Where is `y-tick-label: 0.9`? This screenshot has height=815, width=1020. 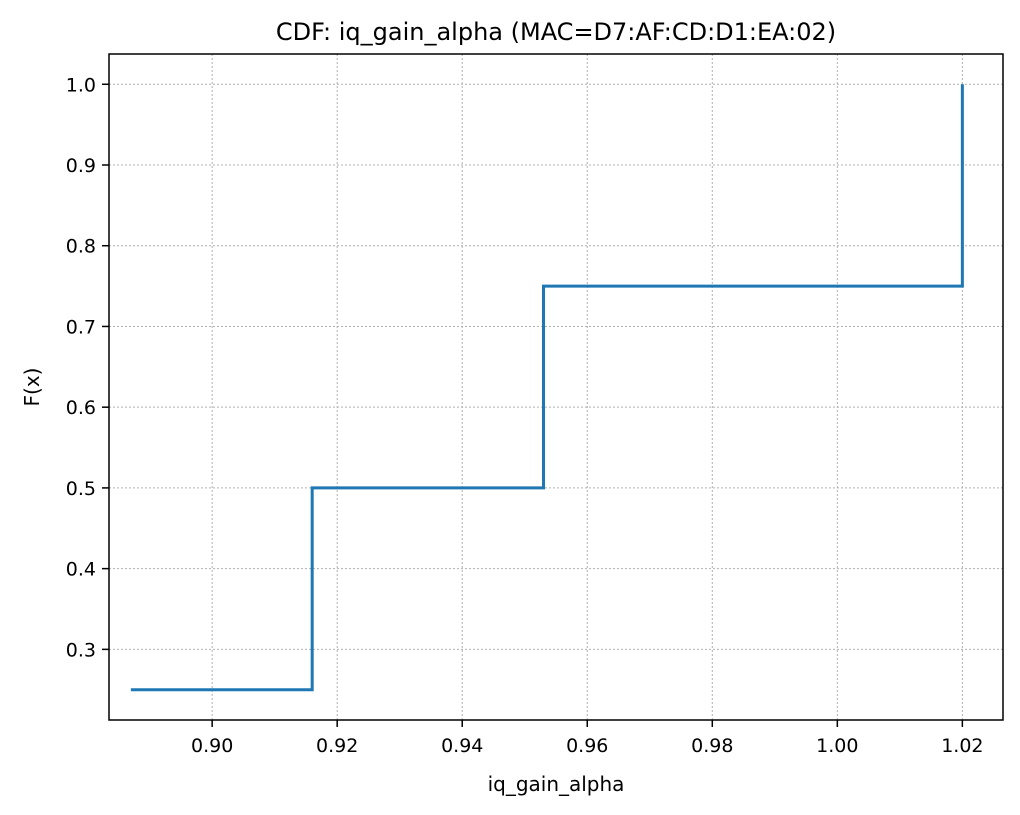 y-tick-label: 0.9 is located at coordinates (81, 166).